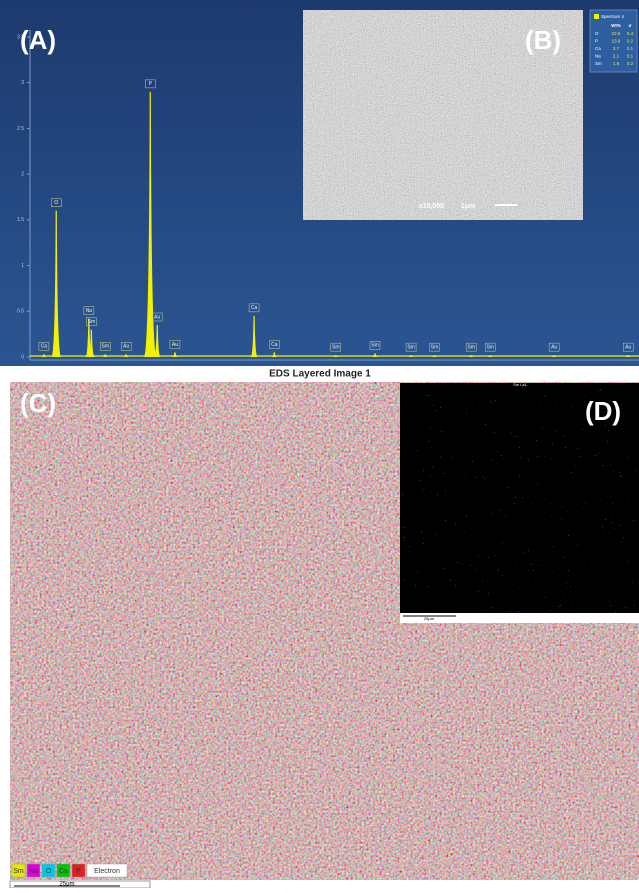 This screenshot has height=893, width=639. I want to click on peak-label: P, so click(151, 84).